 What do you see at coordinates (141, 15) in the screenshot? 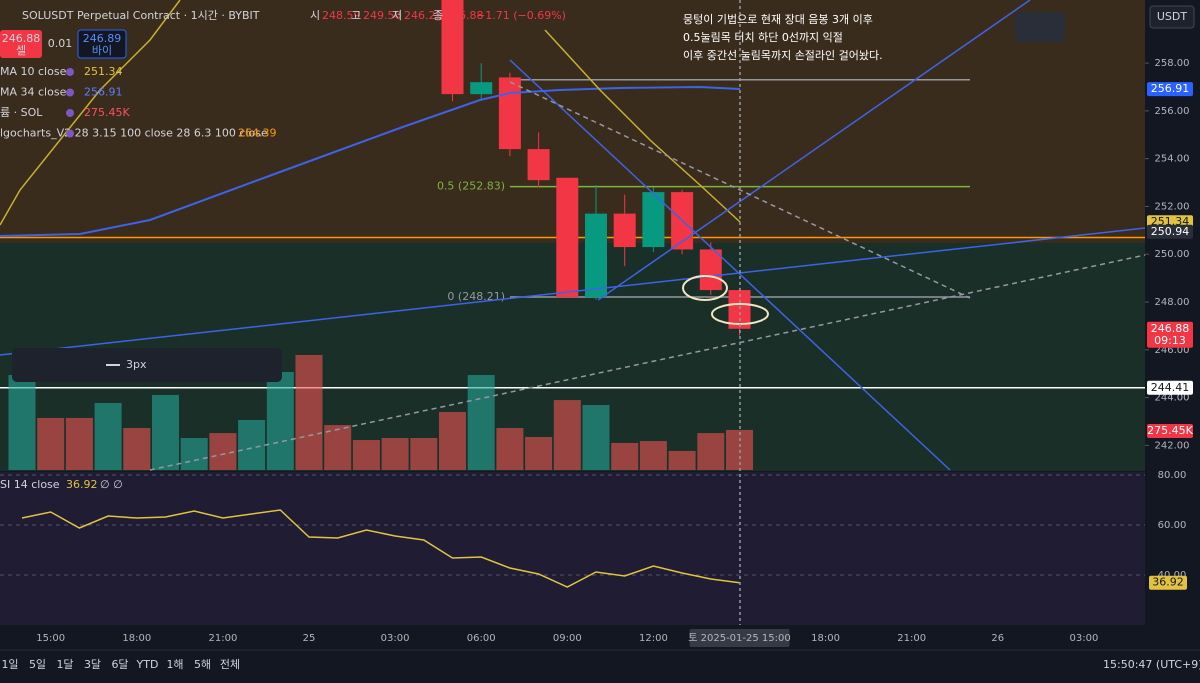
I see `symbol: SOLUSDT Perpetual Contract · 1시간 · BYBIT` at bounding box center [141, 15].